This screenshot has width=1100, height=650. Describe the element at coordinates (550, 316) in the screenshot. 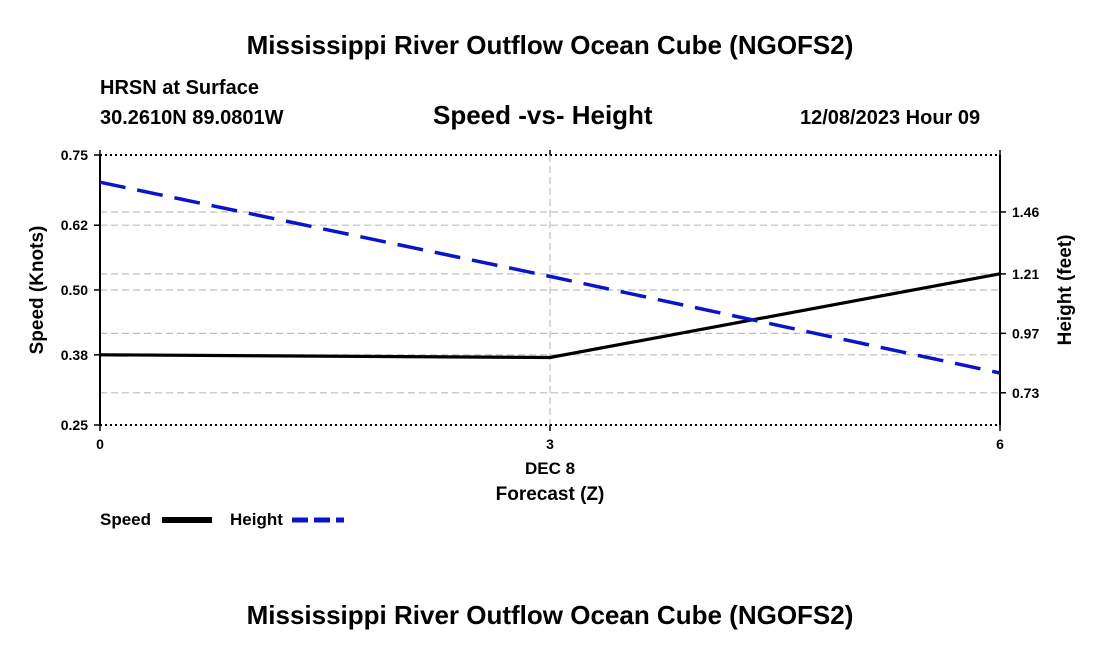

I see `series-line-speed` at that location.